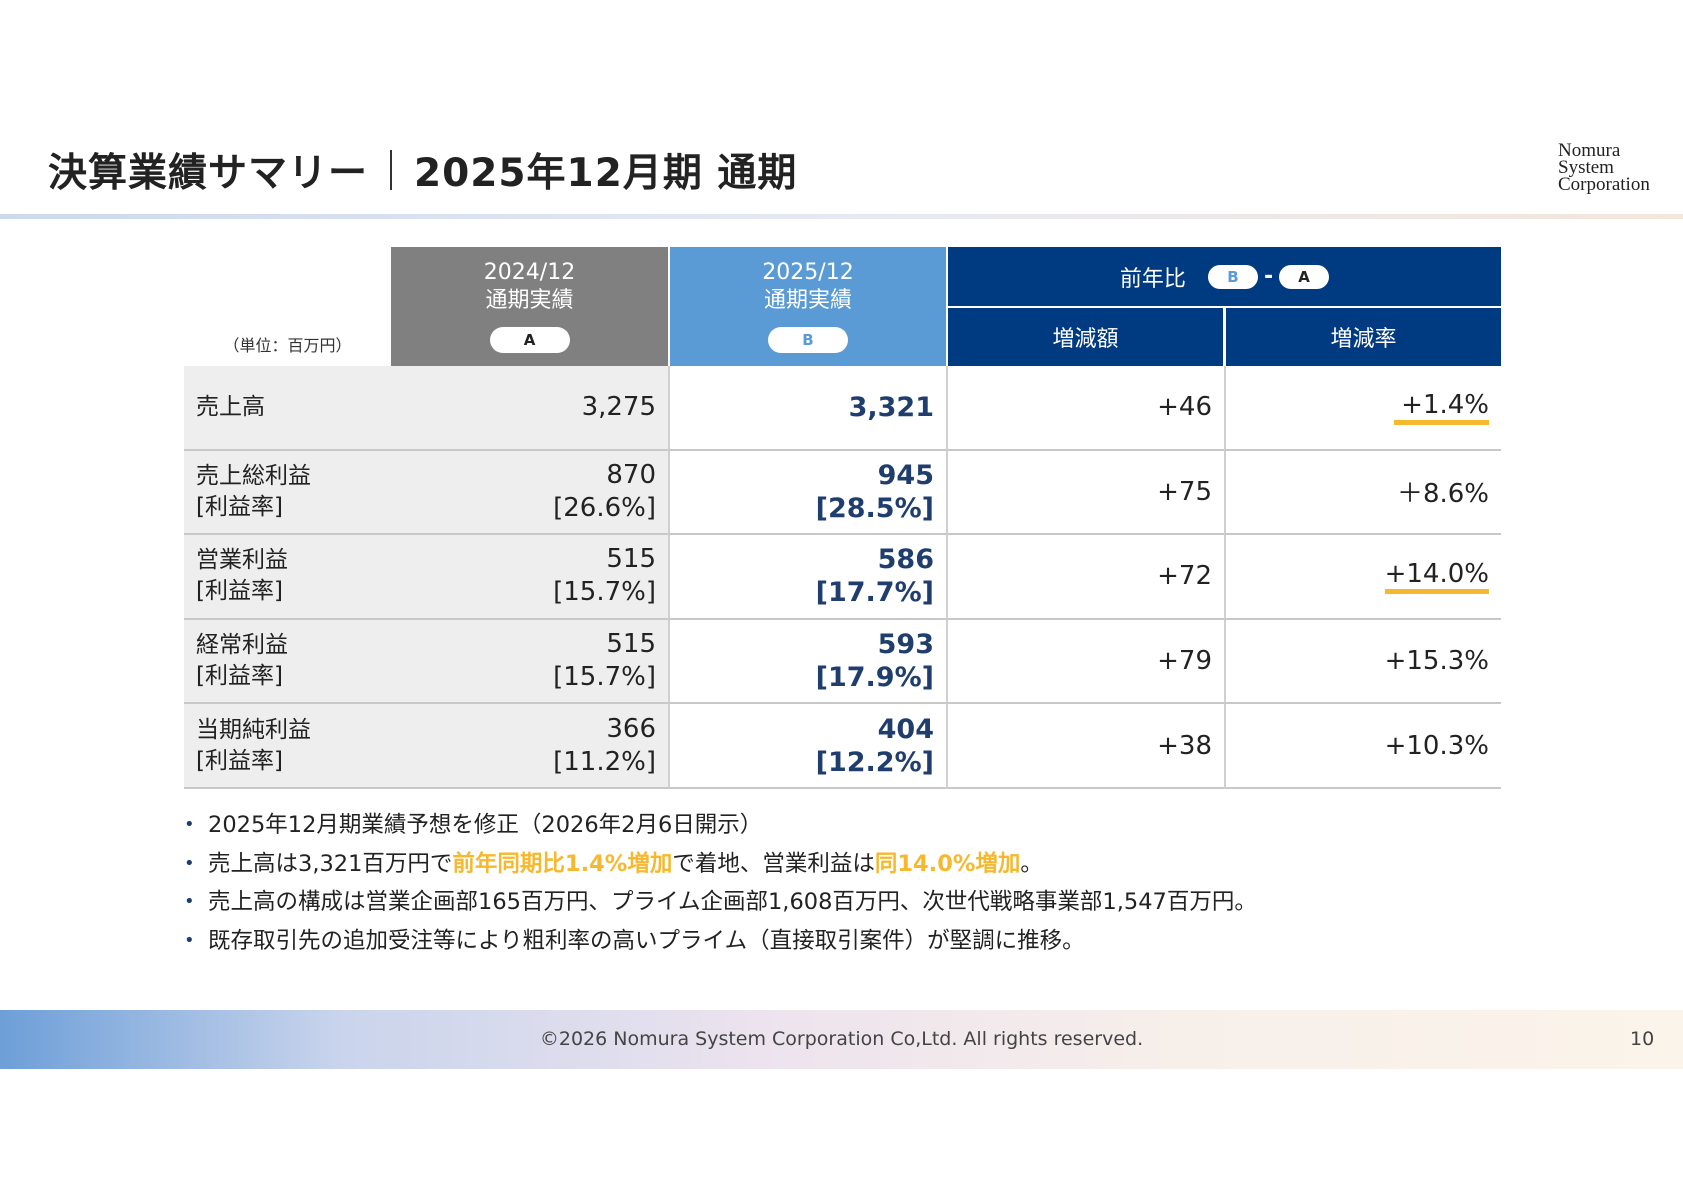 The image size is (1683, 1190). What do you see at coordinates (1184, 576) in the screenshot?
I see `diff-value: +72` at bounding box center [1184, 576].